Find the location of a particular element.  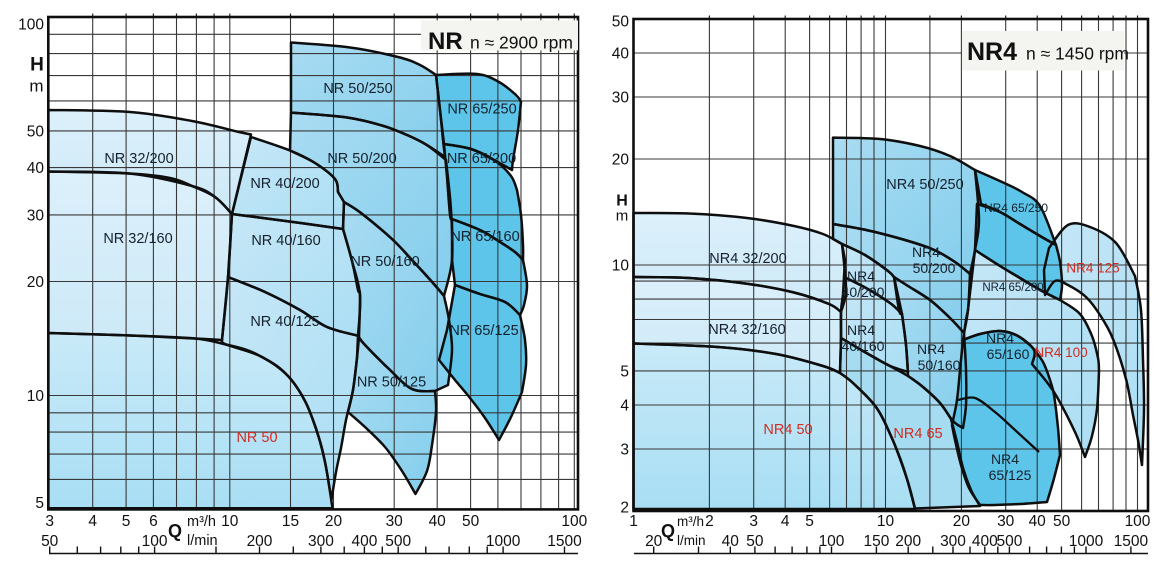

svg-text: NR4 65 is located at coordinates (917, 434).